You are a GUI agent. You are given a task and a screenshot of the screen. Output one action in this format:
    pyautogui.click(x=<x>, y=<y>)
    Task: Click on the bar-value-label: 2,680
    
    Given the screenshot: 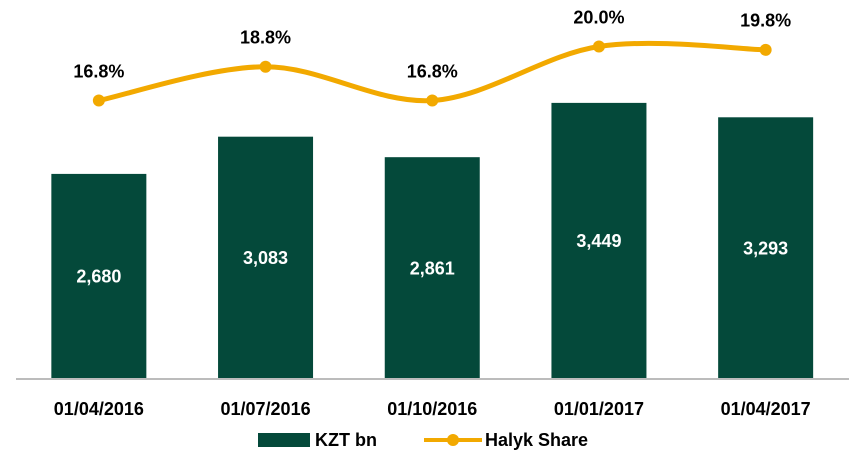 What is the action you would take?
    pyautogui.click(x=98, y=277)
    